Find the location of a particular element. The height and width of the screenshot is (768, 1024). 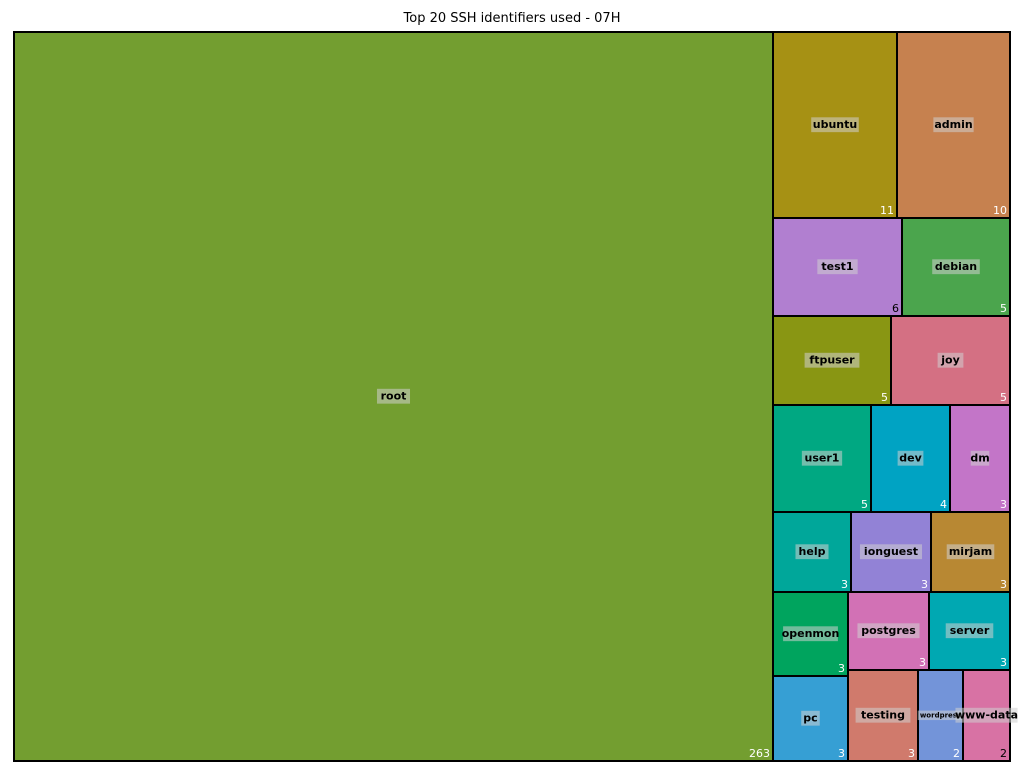

treemap-cell-joy: joy 5 is located at coordinates (950, 360).